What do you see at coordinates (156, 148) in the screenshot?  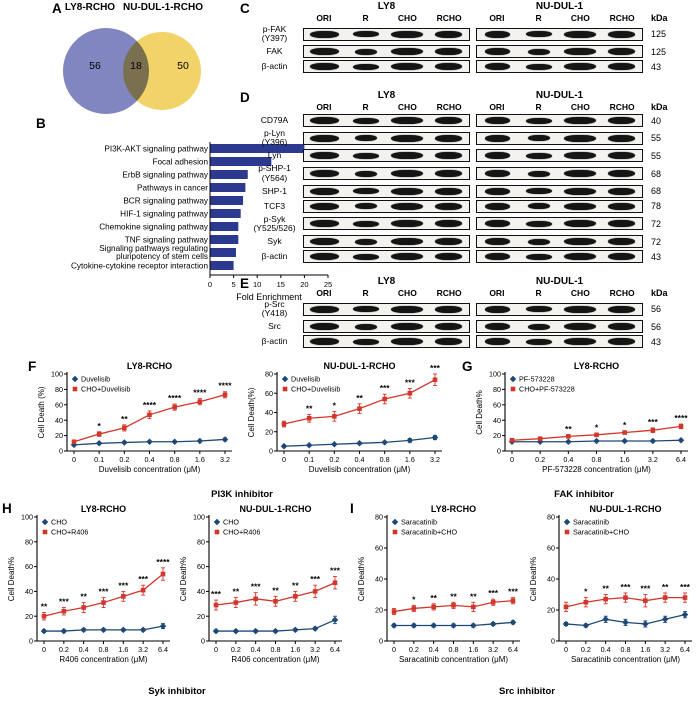 I see `bar-category-label: PI3K-AKT signaling pathway` at bounding box center [156, 148].